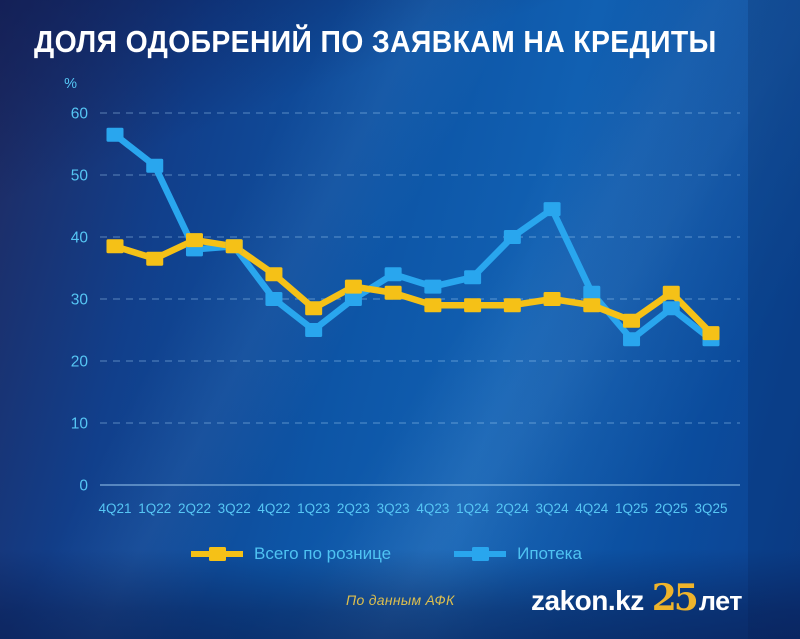  I want to click on brand-anniversary-word: лет, so click(720, 601).